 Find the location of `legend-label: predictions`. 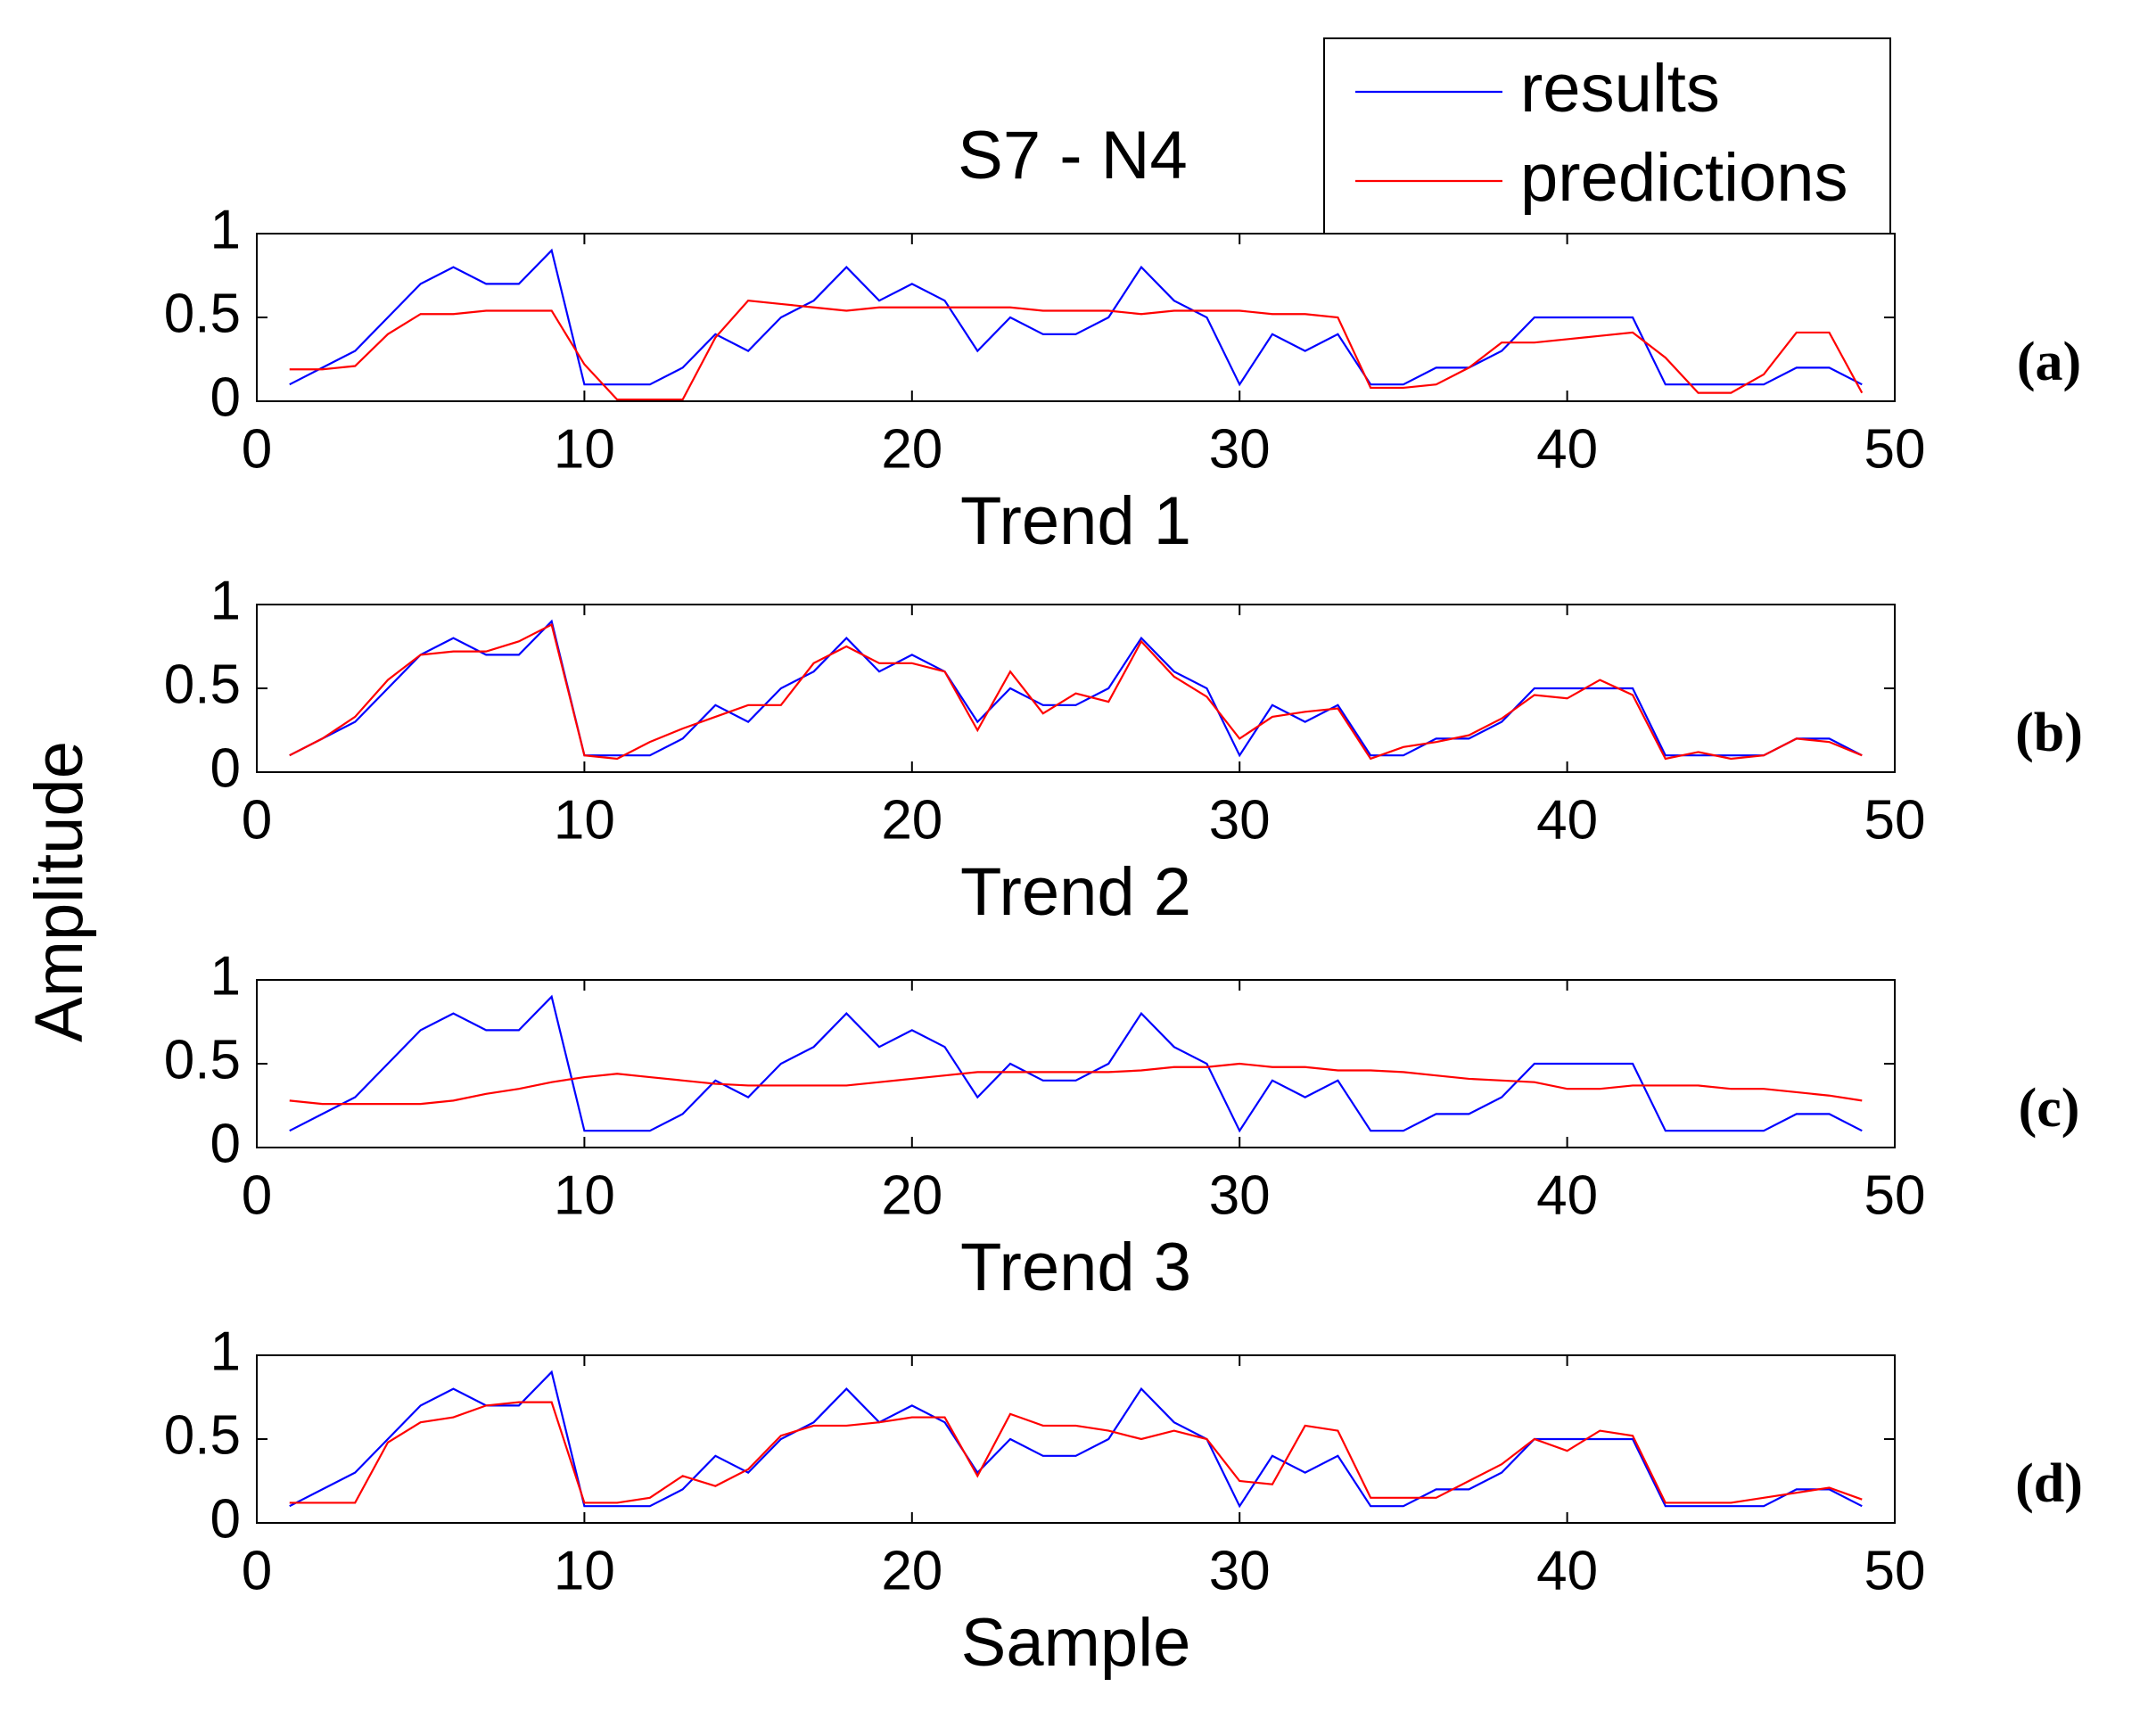

legend-label: predictions is located at coordinates (1684, 178).